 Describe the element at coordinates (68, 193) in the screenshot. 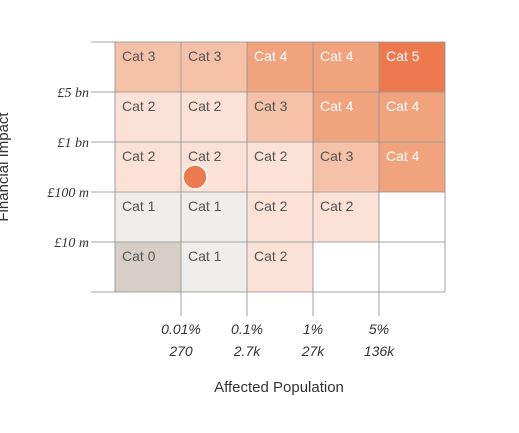

I see `y-tick-label: £100 m` at that location.